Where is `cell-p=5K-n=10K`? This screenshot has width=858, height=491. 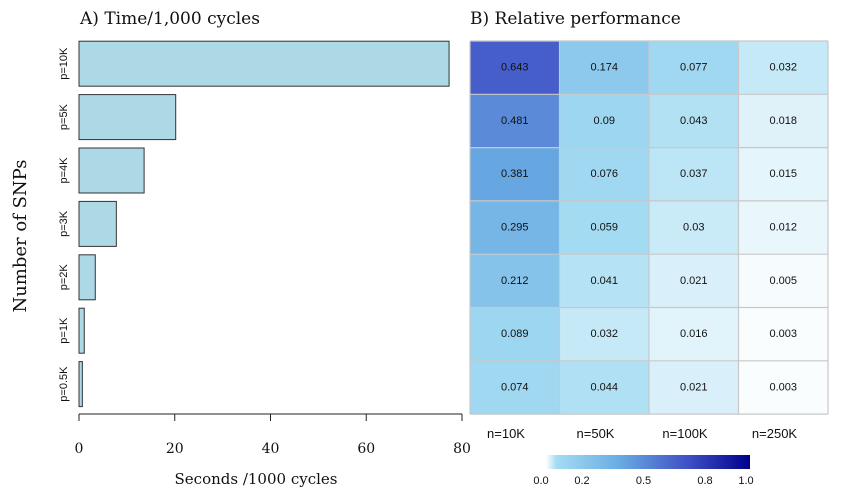
cell-p=5K-n=10K is located at coordinates (515, 121).